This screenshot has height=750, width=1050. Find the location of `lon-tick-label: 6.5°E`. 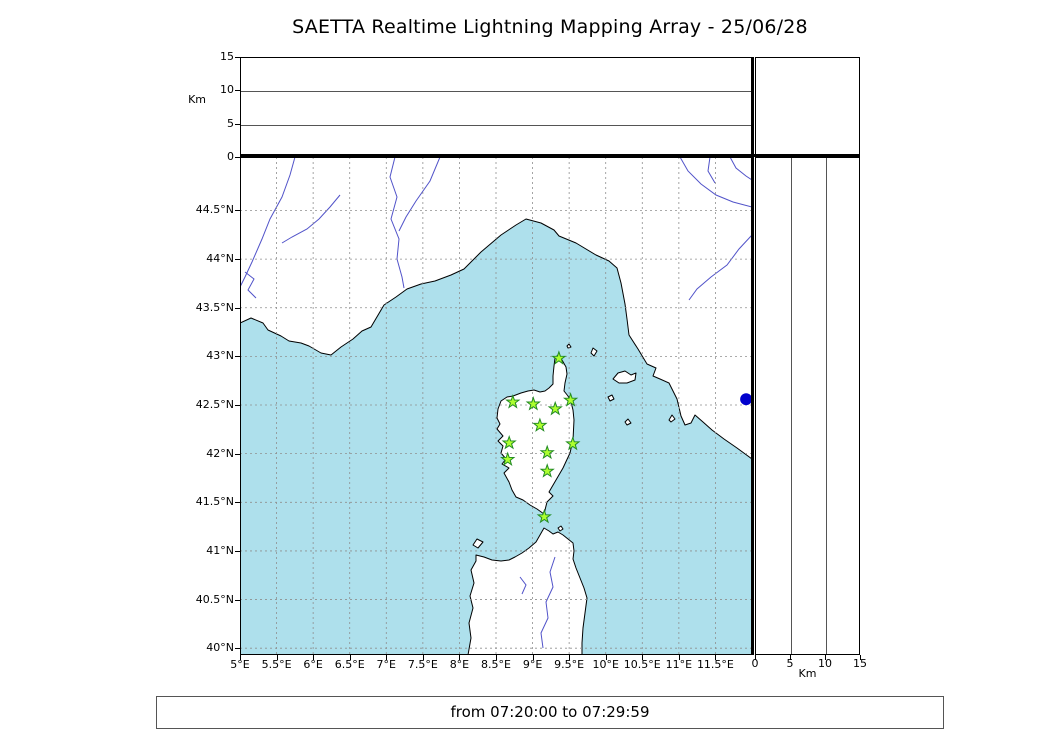

lon-tick-label: 6.5°E is located at coordinates (349, 664).